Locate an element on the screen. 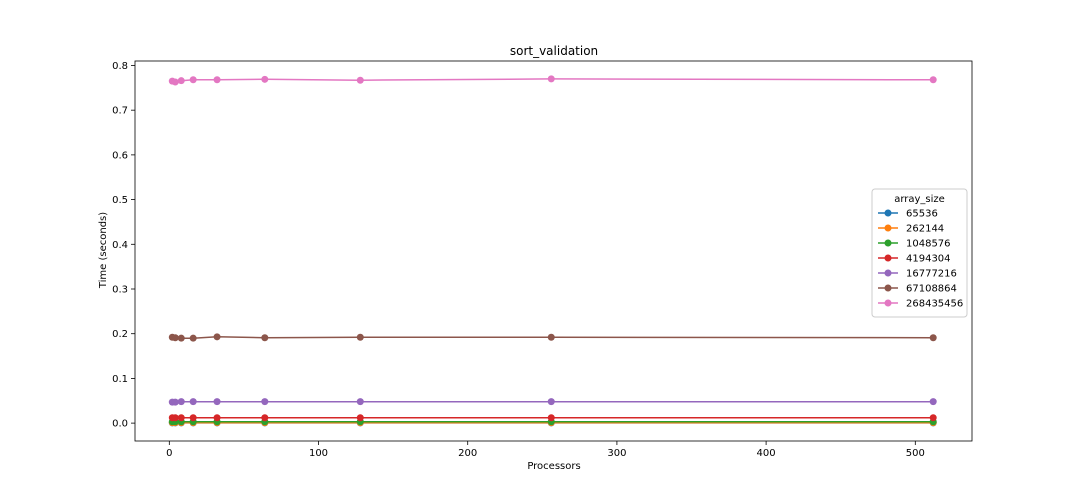  legend-box is located at coordinates (919, 253).